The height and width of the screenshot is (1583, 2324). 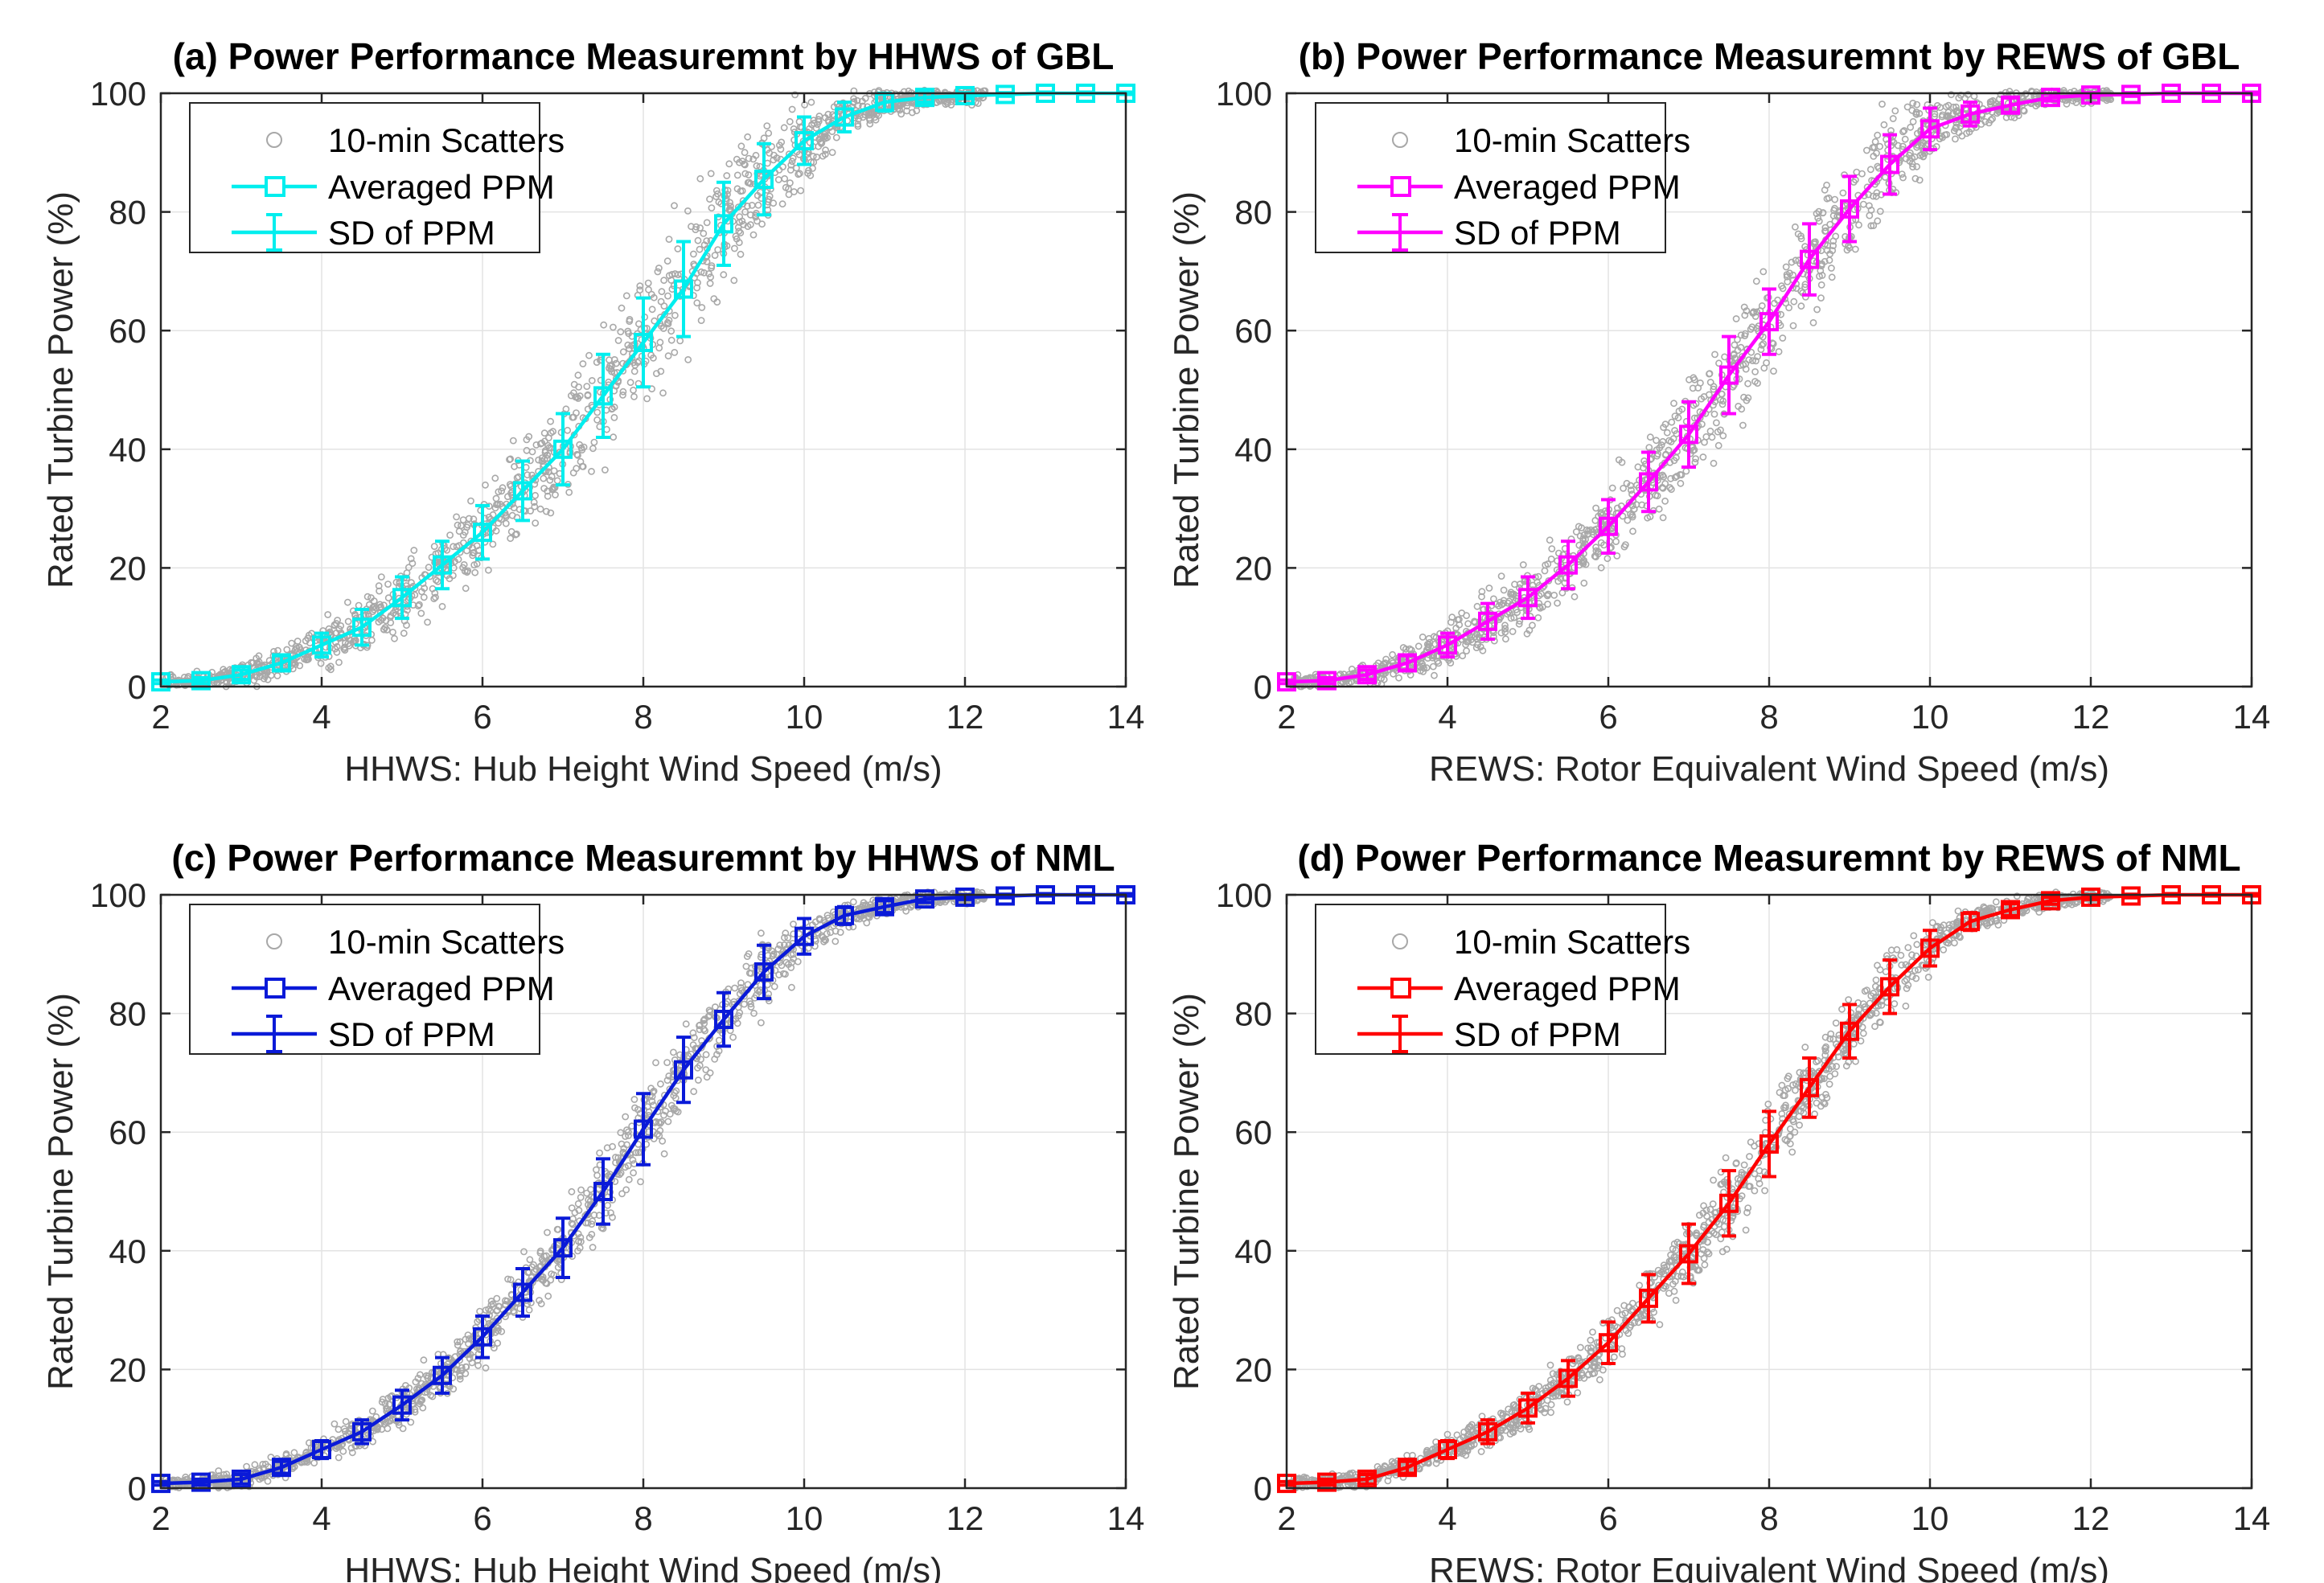 I want to click on legend-scatter-icon, so click(x=1400, y=140).